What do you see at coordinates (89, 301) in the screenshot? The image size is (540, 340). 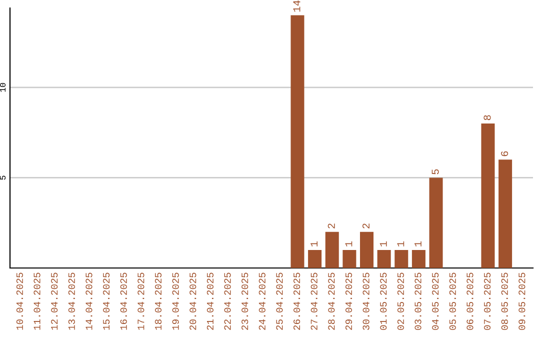 I see `x-tick-label: 14.04.2025` at bounding box center [89, 301].